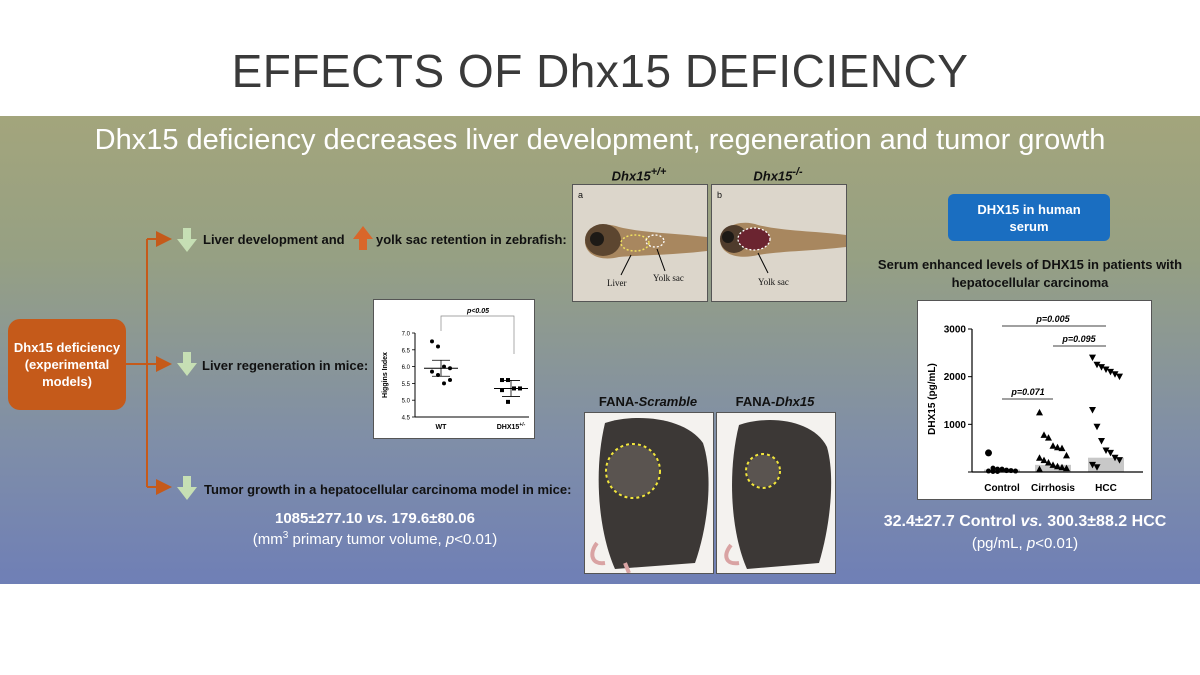  I want to click on mouse-photo-scramble, so click(649, 493).